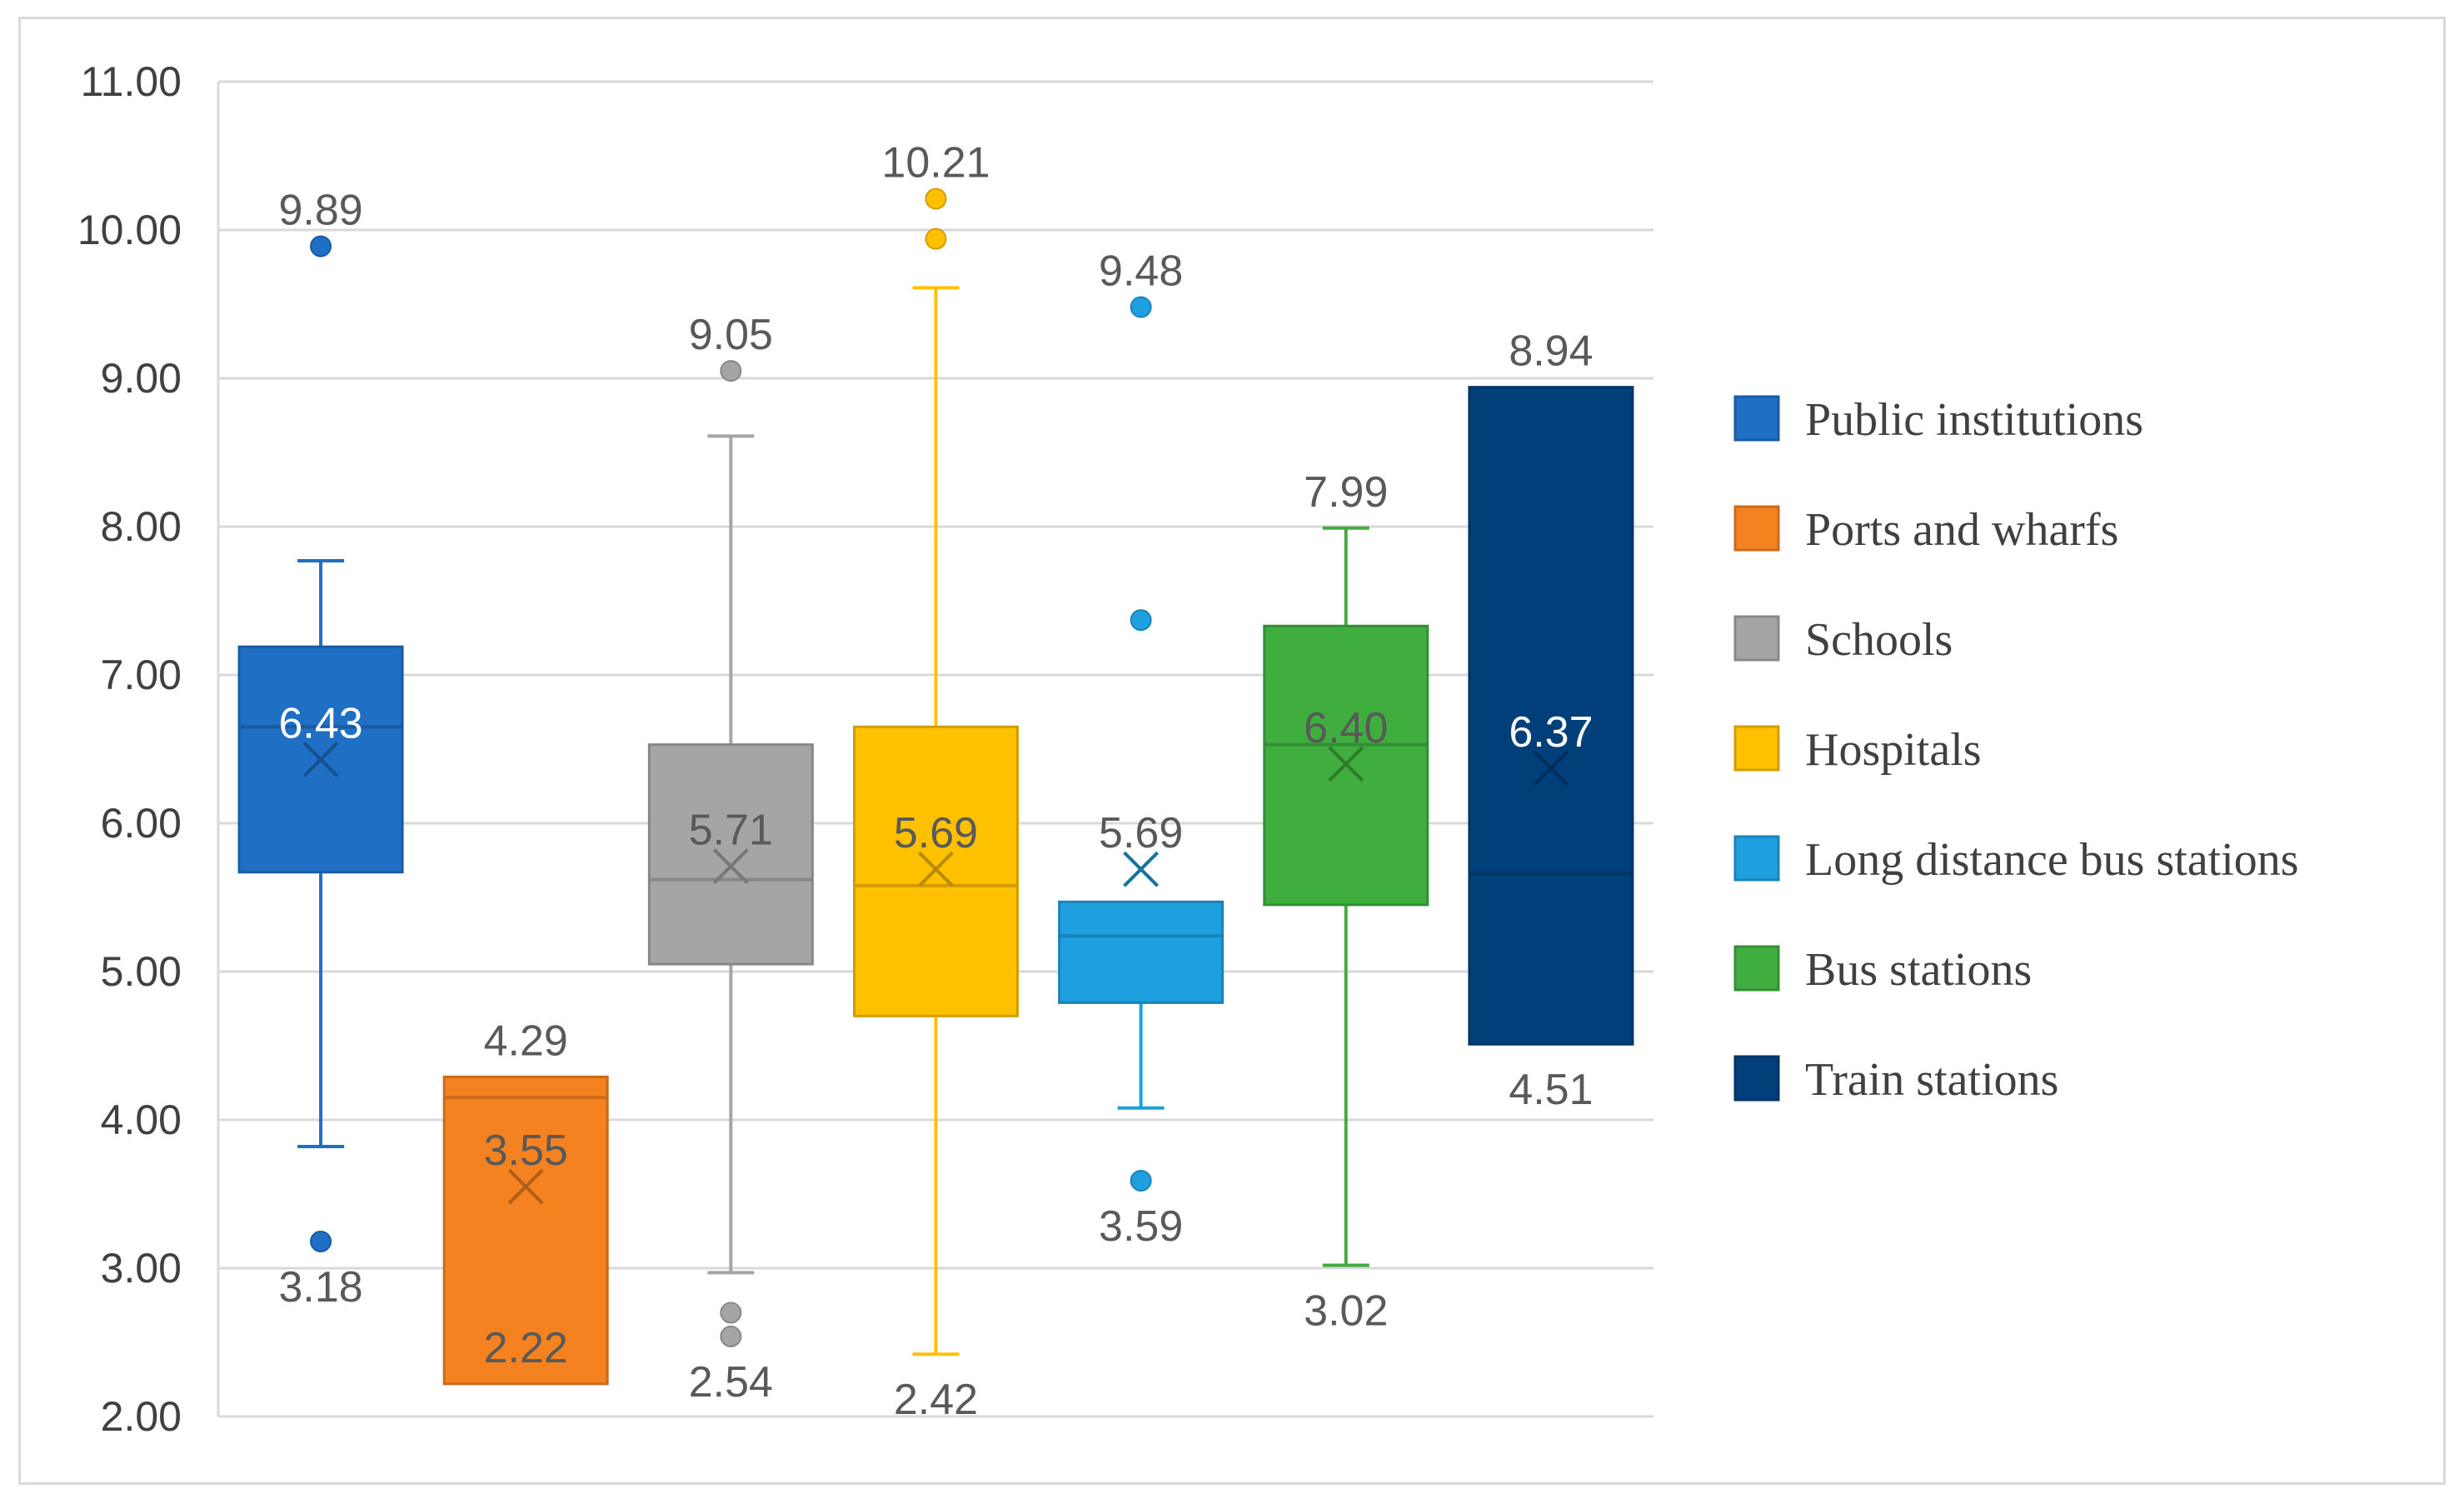  I want to click on data-label: 5.71, so click(731, 831).